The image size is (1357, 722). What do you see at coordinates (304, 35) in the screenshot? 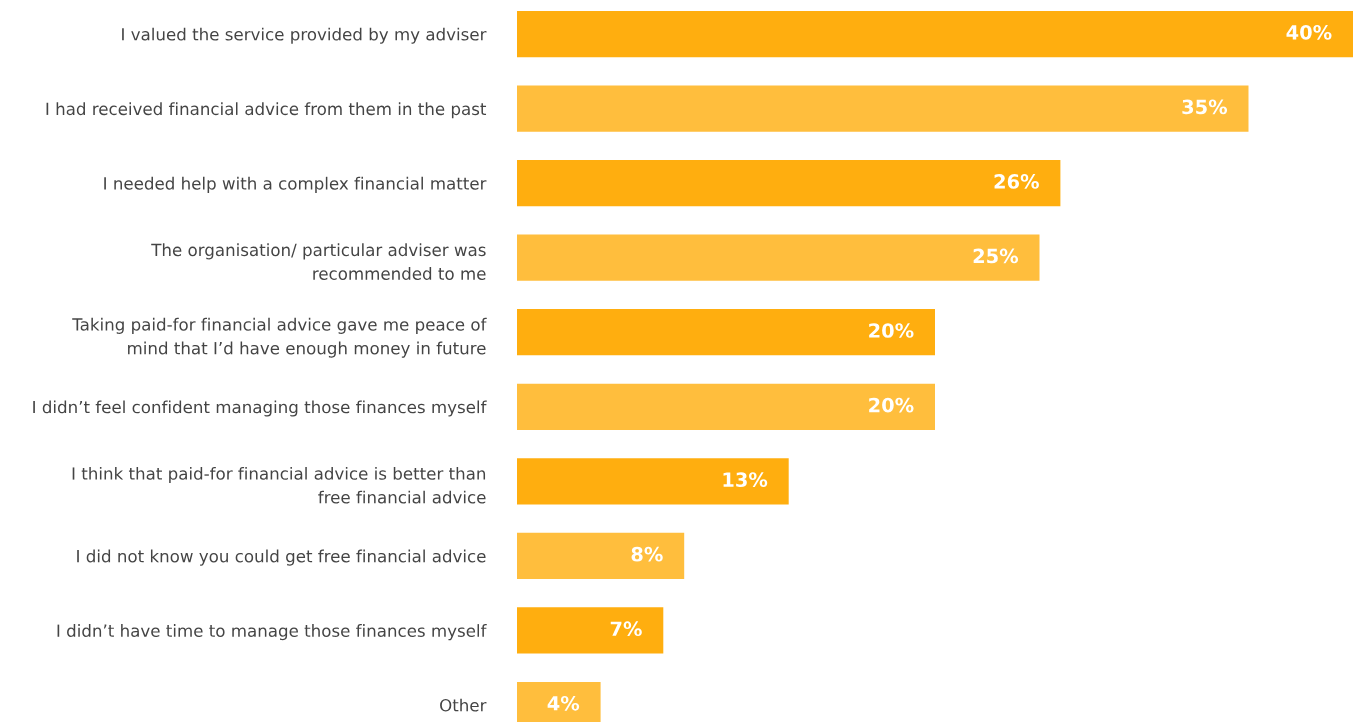
I see `y-tick-label: I valued the service provided by my adviser` at bounding box center [304, 35].